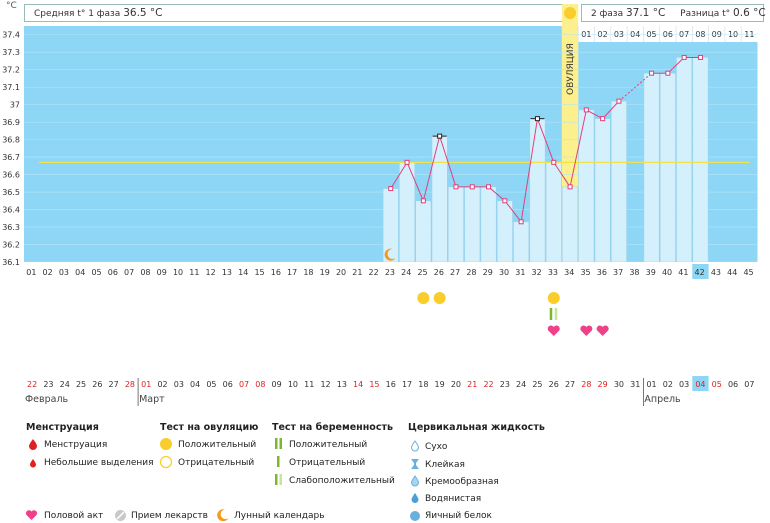  Describe the element at coordinates (390, 254) in the screenshot. I see `moon-icon` at that location.